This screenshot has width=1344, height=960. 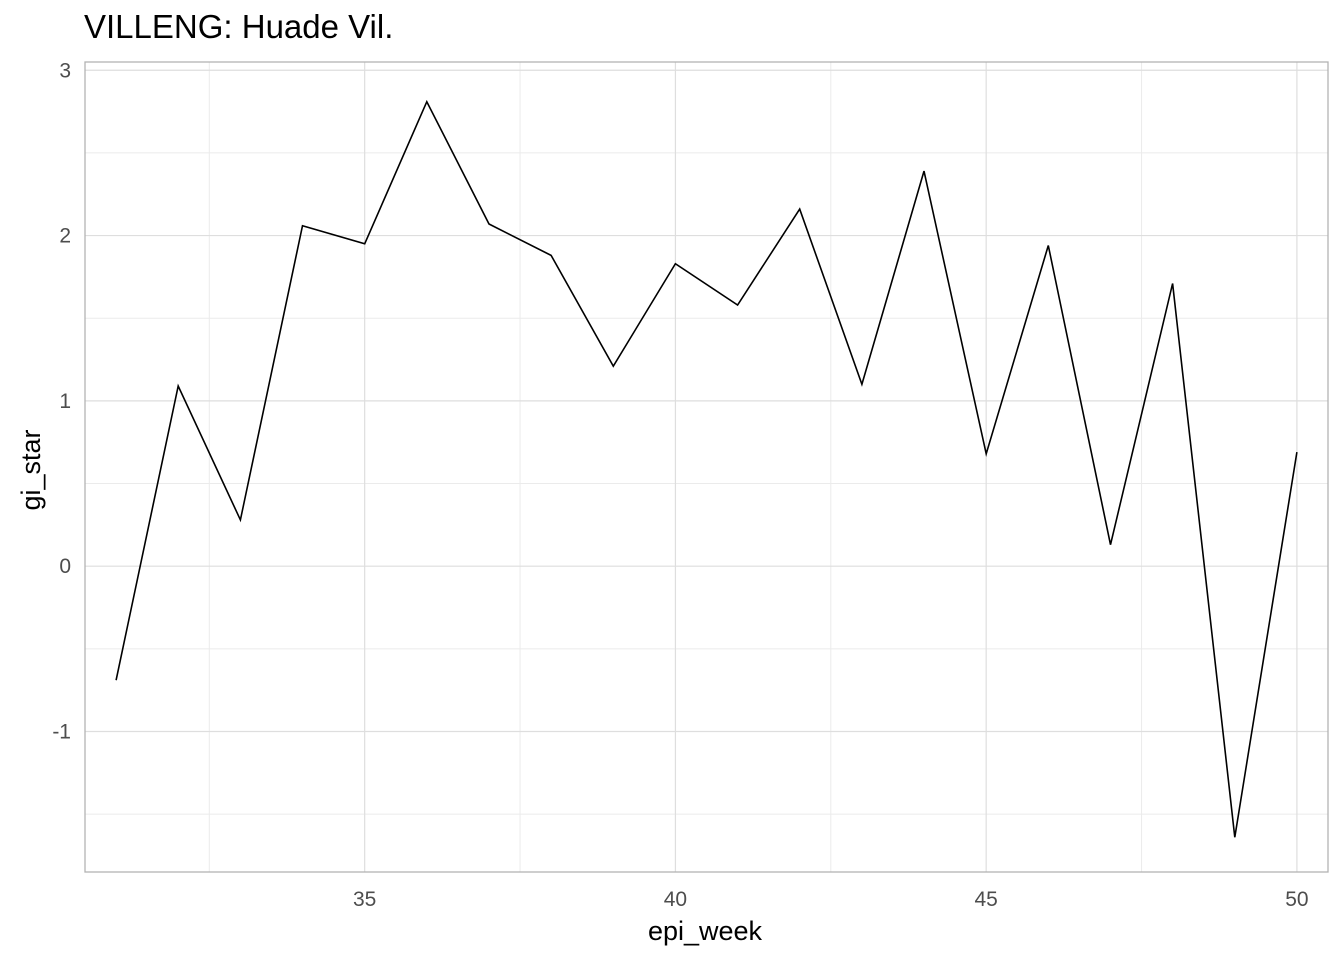 What do you see at coordinates (1296, 899) in the screenshot?
I see `x-tick-label: 50` at bounding box center [1296, 899].